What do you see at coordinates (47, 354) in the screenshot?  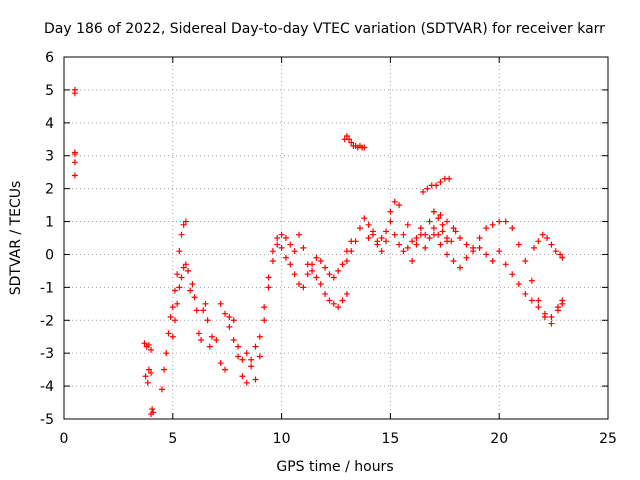 I see `y-tick-label: -3` at bounding box center [47, 354].